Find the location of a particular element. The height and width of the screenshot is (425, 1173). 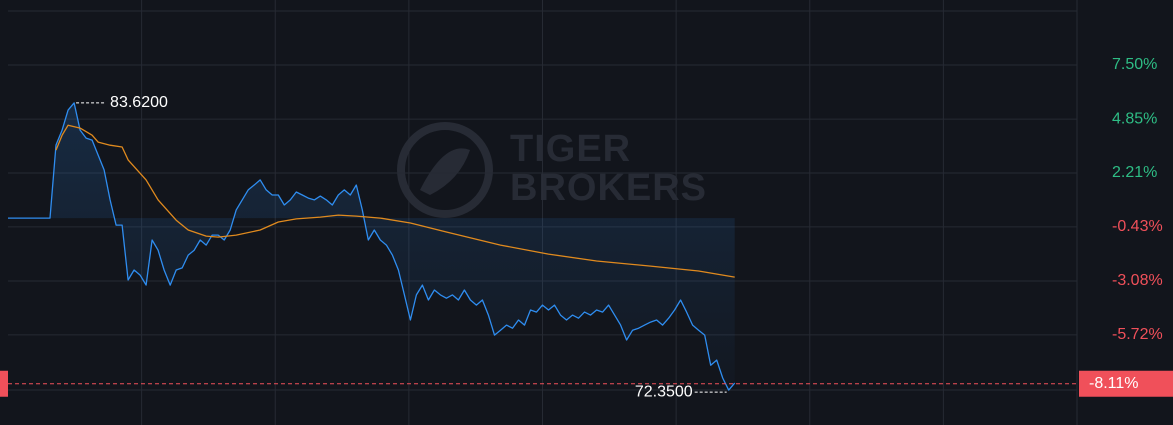

annotation-label: 83.6200 is located at coordinates (139, 102).